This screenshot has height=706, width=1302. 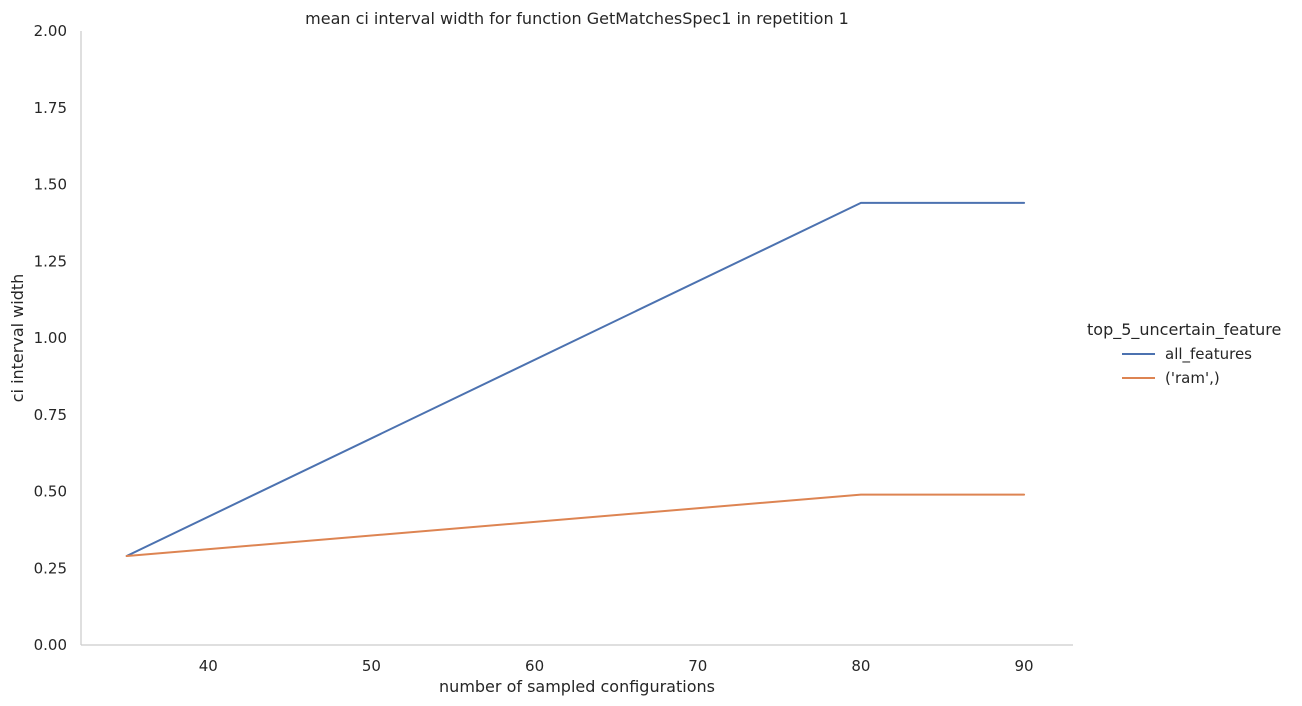 I want to click on y-tick-label: 1.00, so click(x=50, y=338).